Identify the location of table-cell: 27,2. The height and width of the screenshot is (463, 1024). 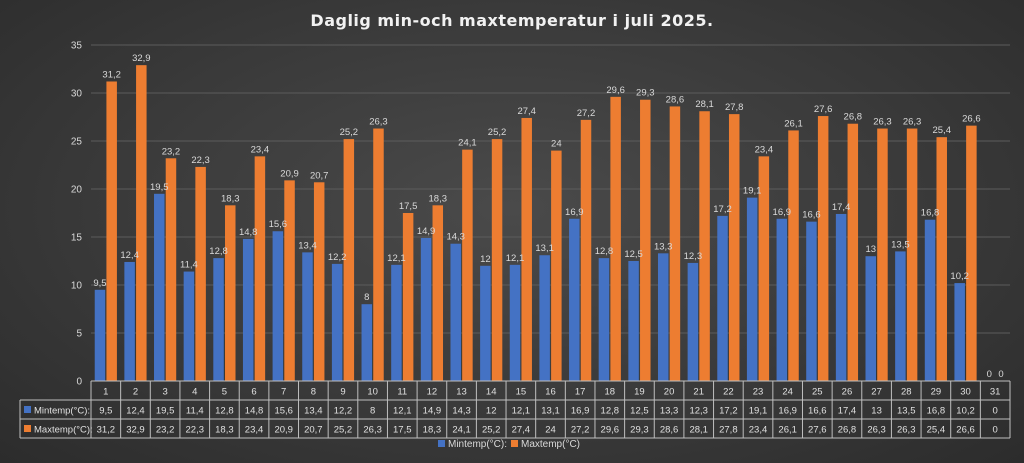
(580, 430).